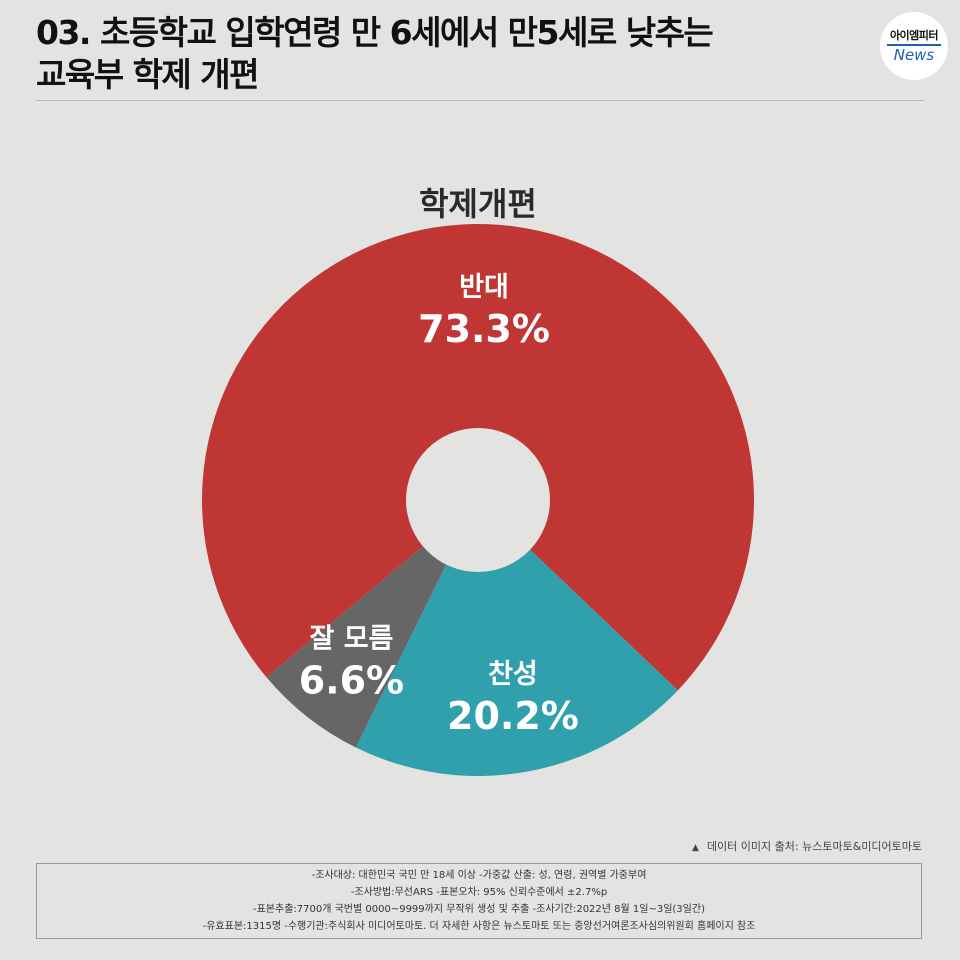 Image resolution: width=960 pixels, height=960 pixels. I want to click on slice-label: 반대, so click(484, 287).